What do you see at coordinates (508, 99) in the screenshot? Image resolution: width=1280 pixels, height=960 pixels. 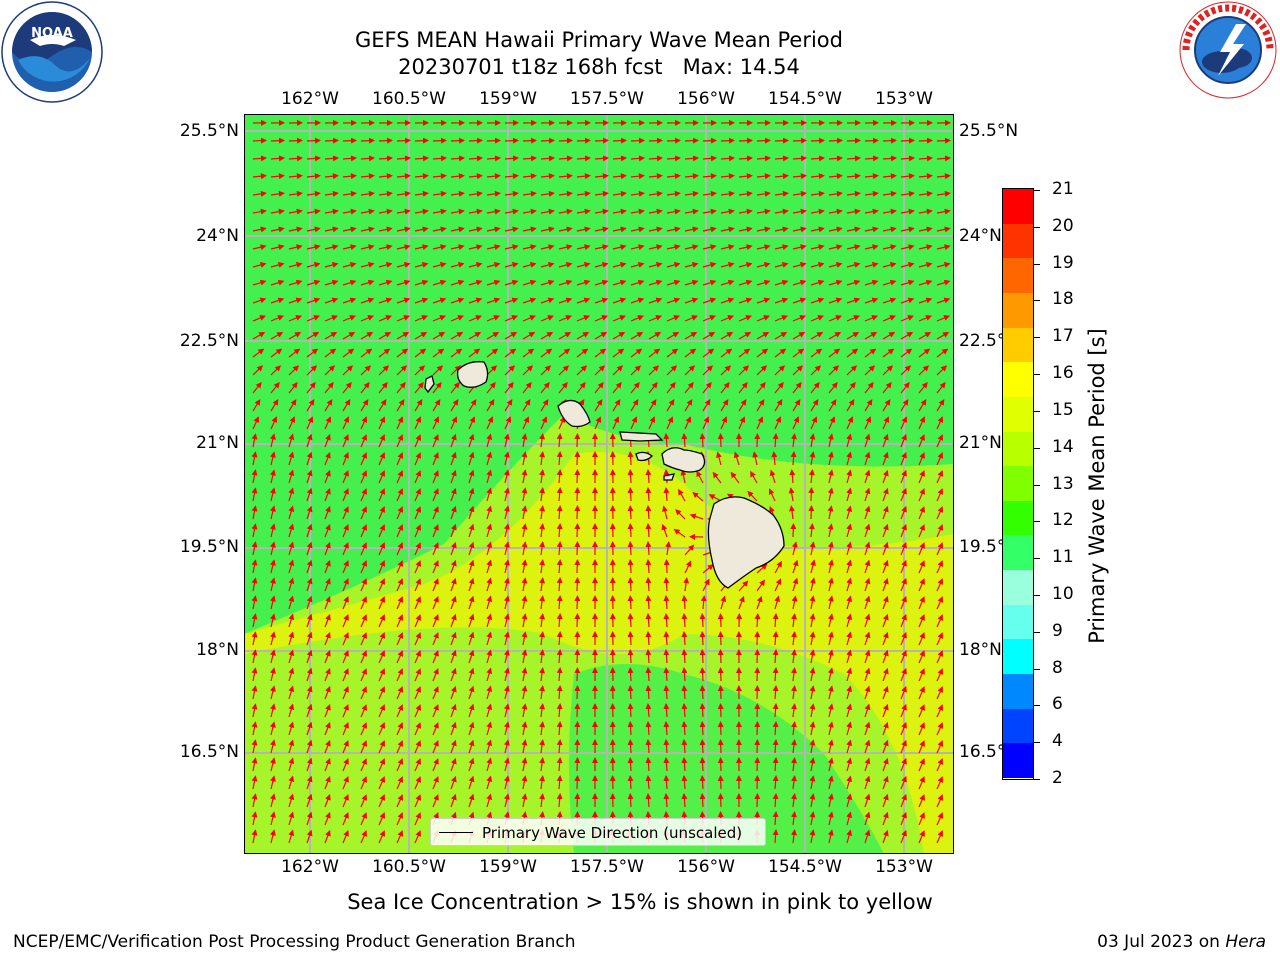 I see `lon-tick-top: 159°W` at bounding box center [508, 99].